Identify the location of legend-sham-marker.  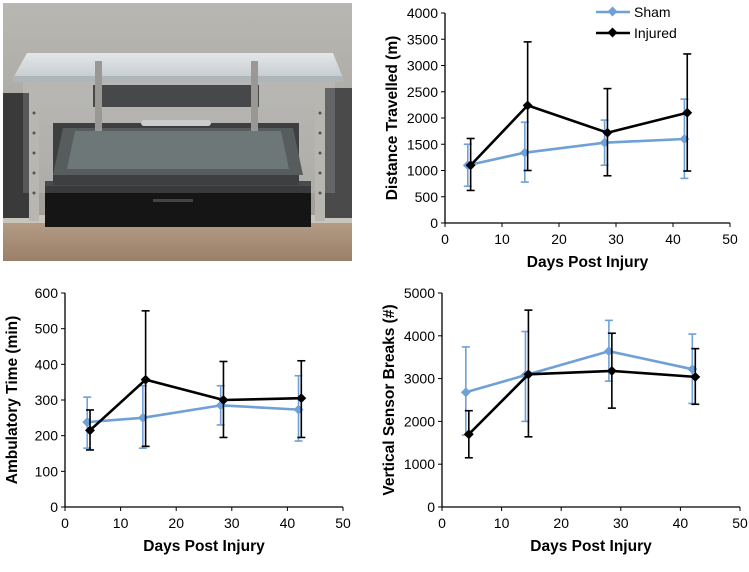
(612, 11).